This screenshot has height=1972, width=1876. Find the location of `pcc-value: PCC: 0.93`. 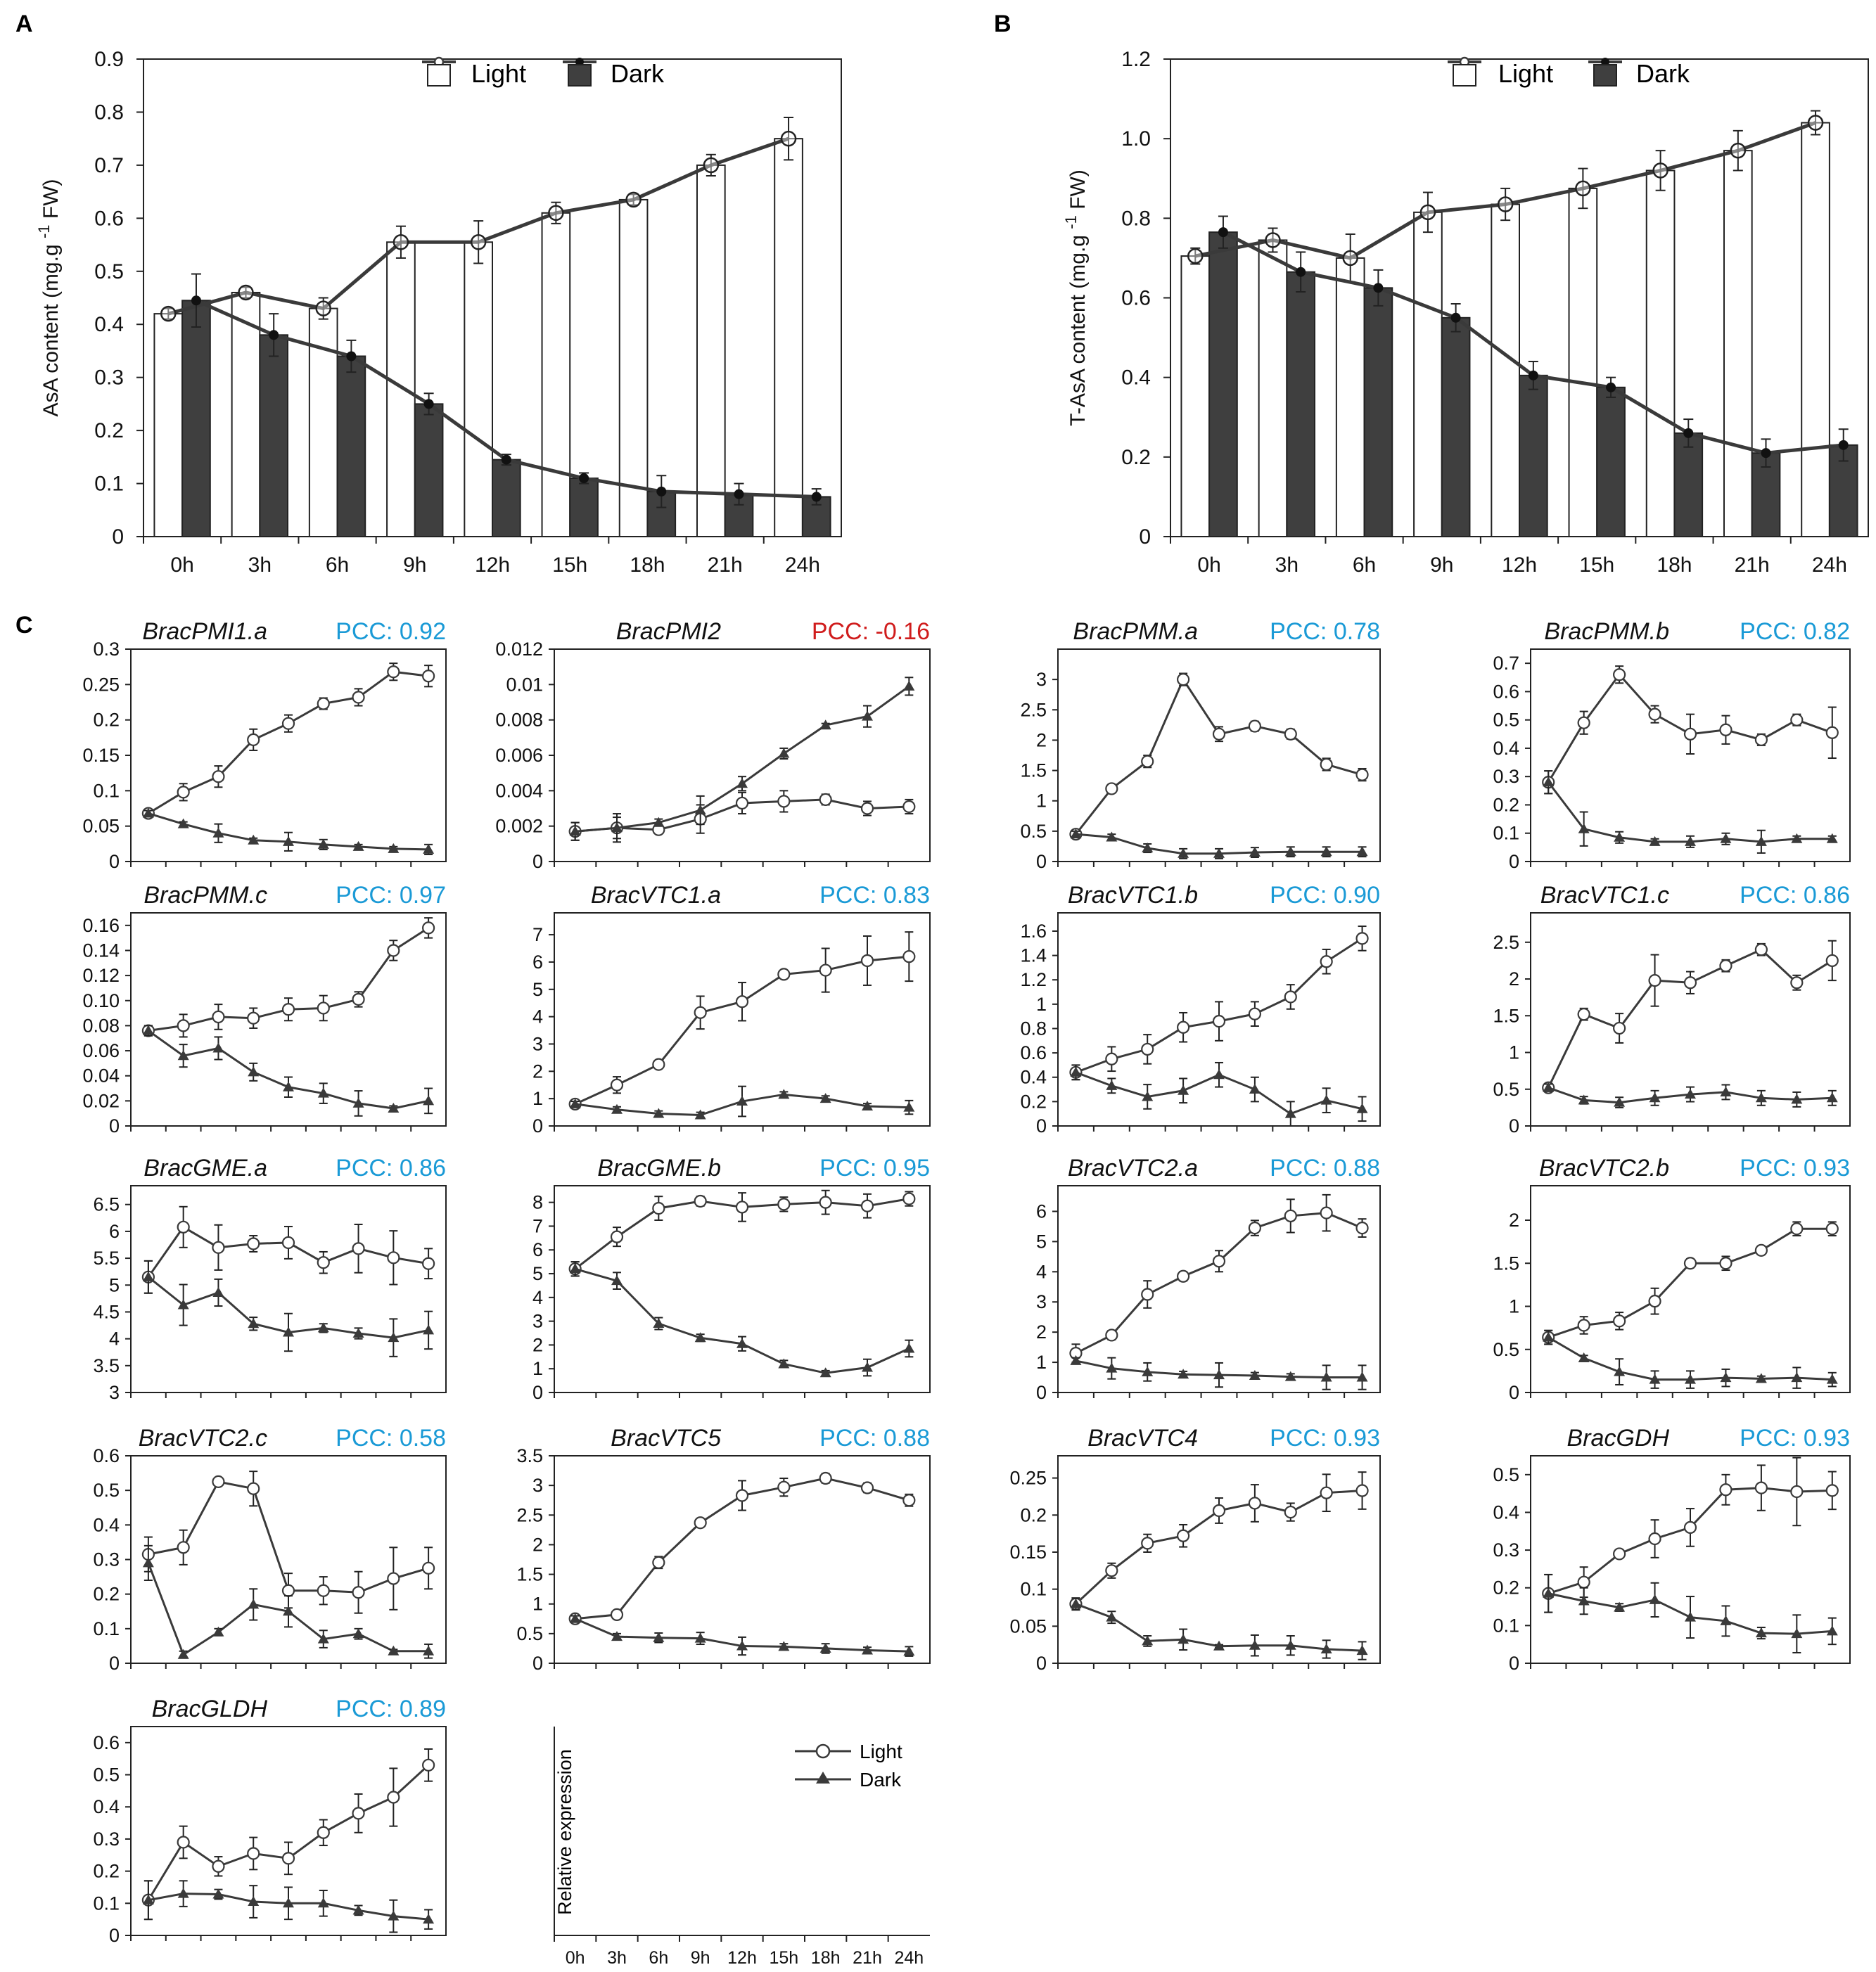

pcc-value: PCC: 0.93 is located at coordinates (1325, 1439).